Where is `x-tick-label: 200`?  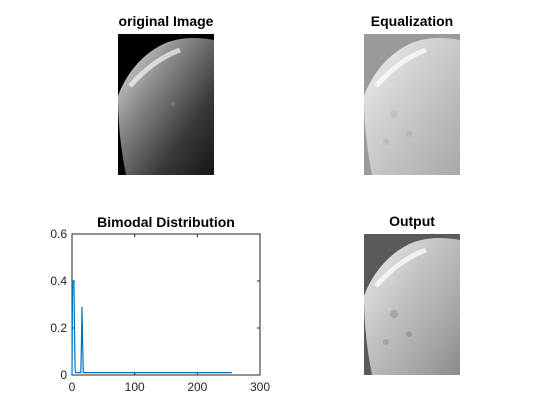
x-tick-label: 200 is located at coordinates (197, 387).